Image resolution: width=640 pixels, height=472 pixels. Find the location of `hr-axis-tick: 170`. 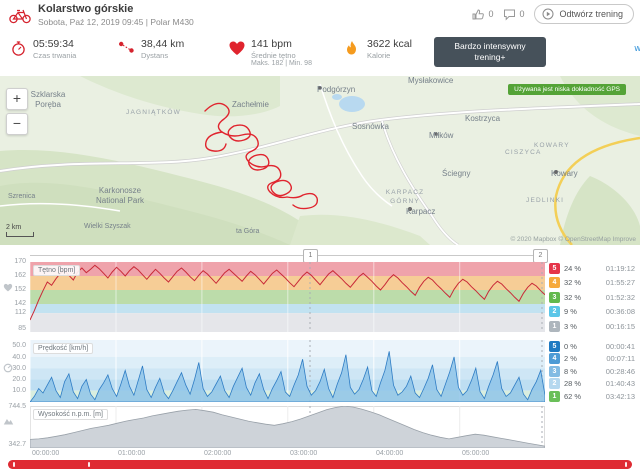

hr-axis-tick: 170 is located at coordinates (20, 261).